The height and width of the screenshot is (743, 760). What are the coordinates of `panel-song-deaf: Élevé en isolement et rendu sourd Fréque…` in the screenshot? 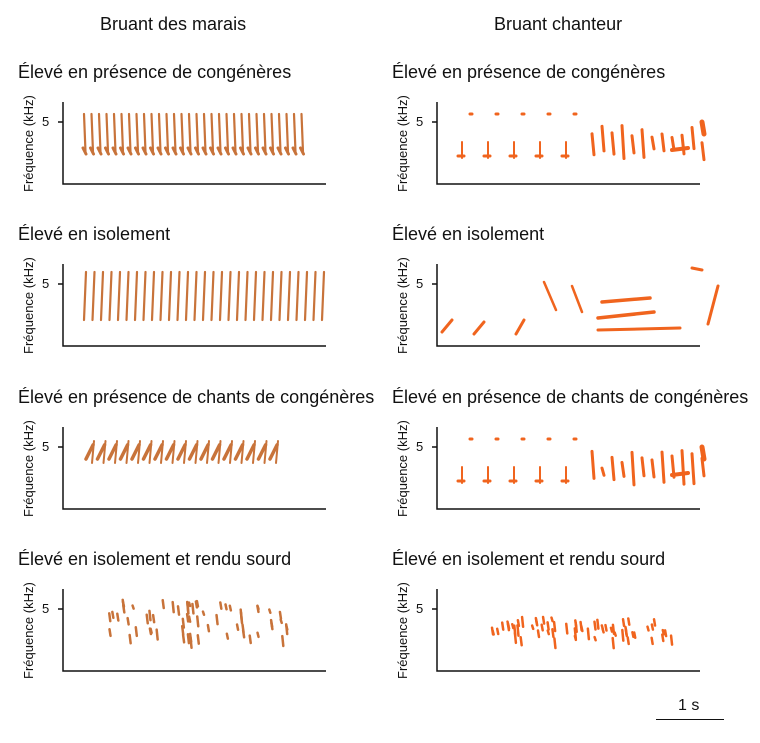 It's located at (576, 629).